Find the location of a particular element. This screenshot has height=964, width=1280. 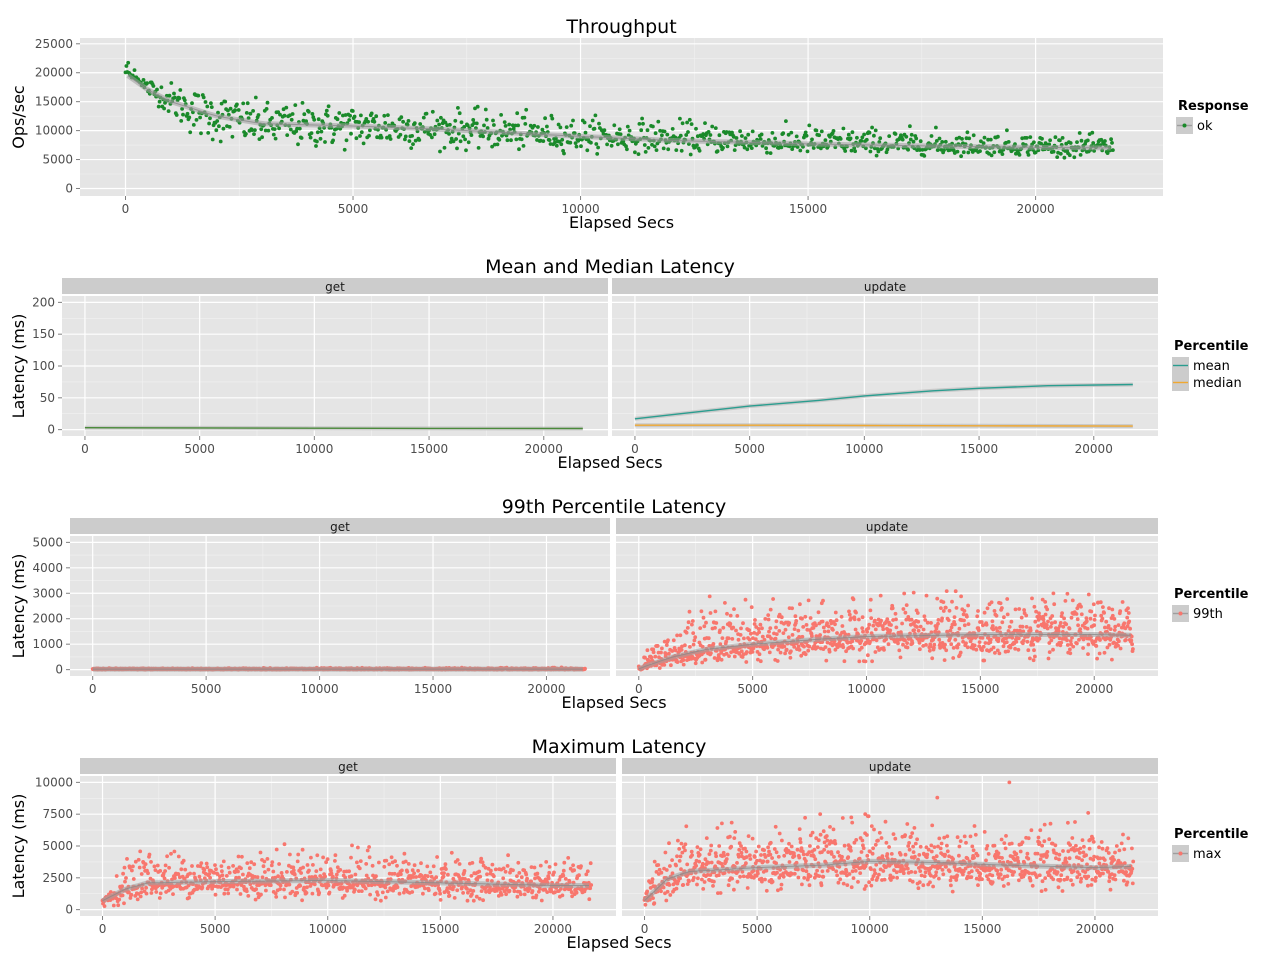

x-tick-label: 15000 is located at coordinates (440, 929).